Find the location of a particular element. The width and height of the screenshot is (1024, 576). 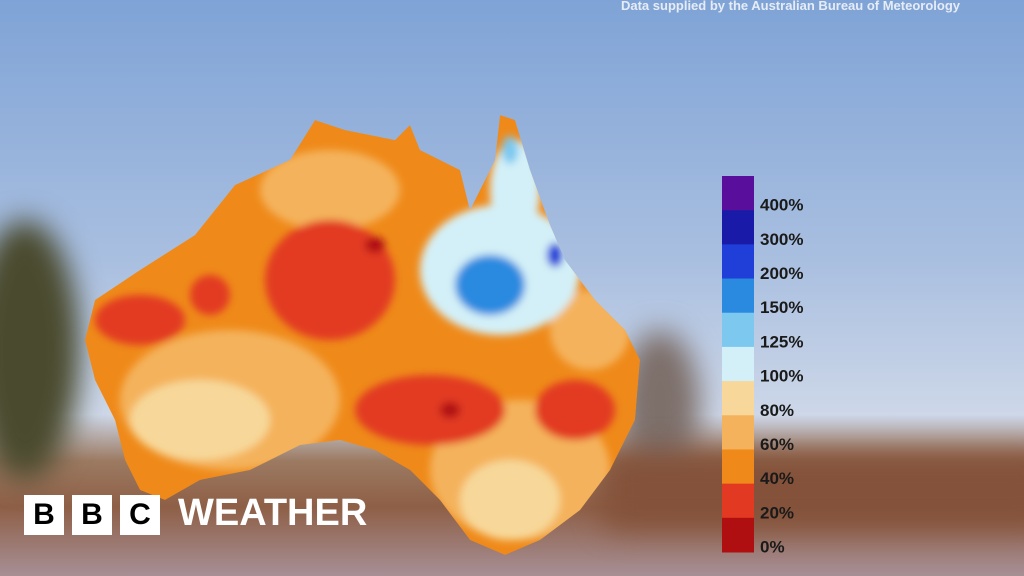

legend: 400% 300% 200% 150% 125% 100% 80% 60% 40% 20% 0% is located at coordinates (762, 366).